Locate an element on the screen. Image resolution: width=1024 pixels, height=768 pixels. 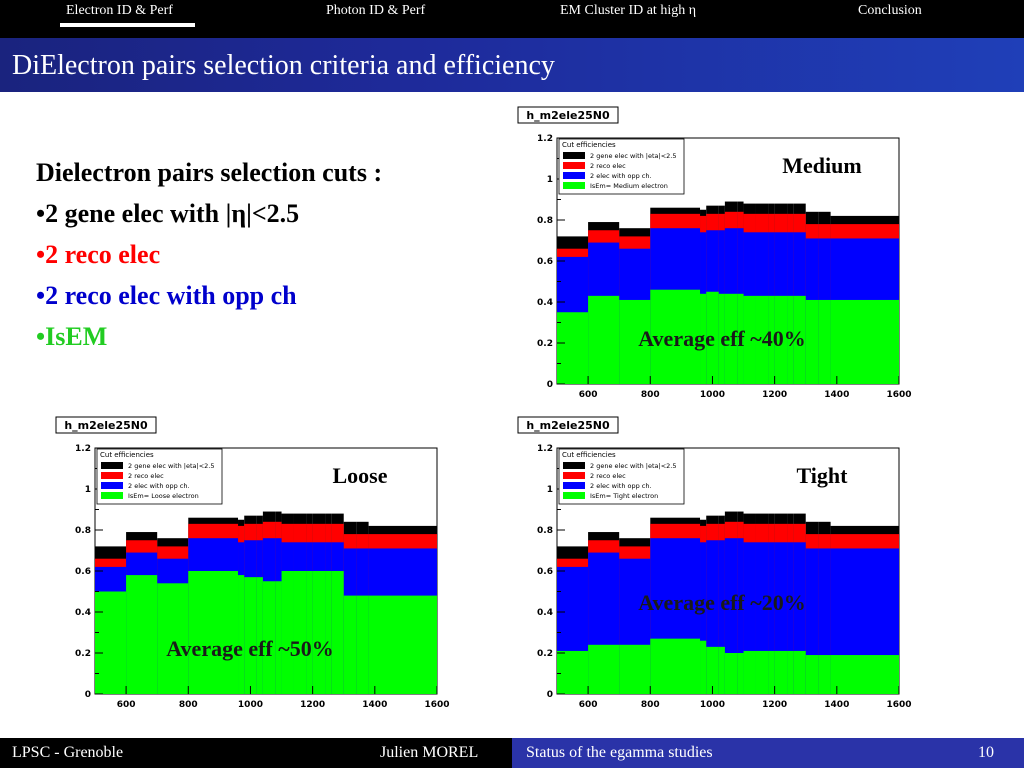
active-tab-indicator is located at coordinates (127, 25).